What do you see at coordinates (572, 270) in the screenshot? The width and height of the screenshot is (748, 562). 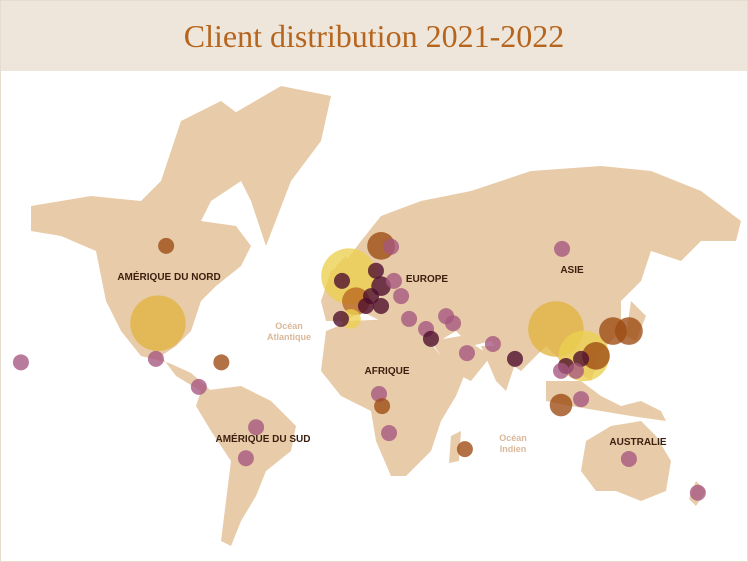 I see `continent-label: ASIE` at bounding box center [572, 270].